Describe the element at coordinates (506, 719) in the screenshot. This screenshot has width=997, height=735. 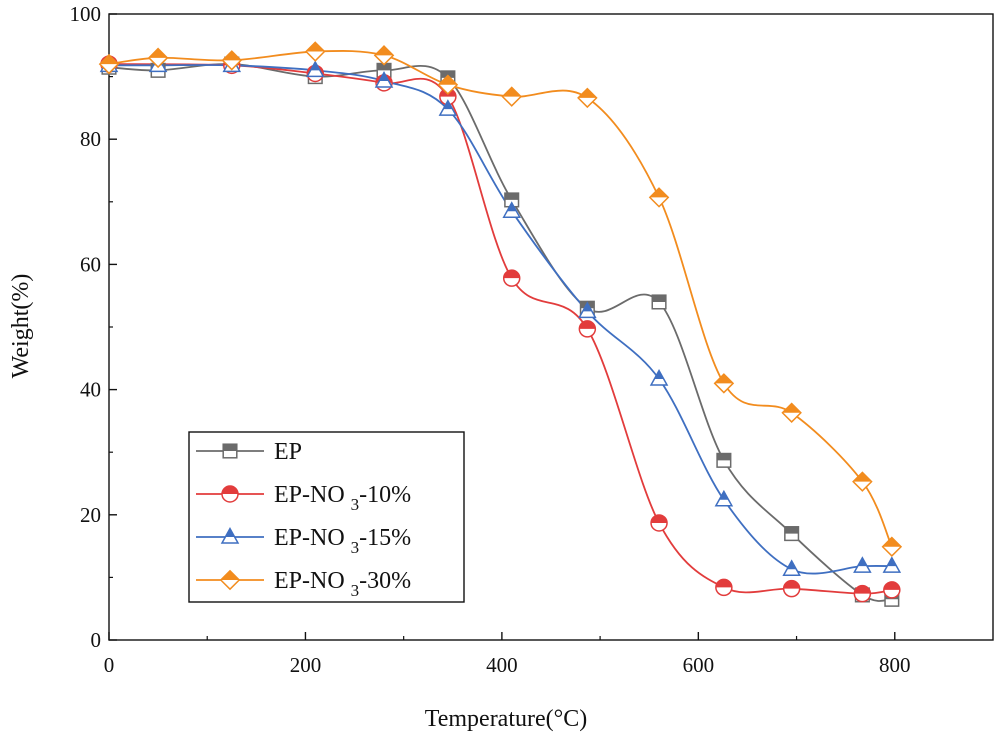
I see `x-axis-title: Temperature(°C)` at that location.